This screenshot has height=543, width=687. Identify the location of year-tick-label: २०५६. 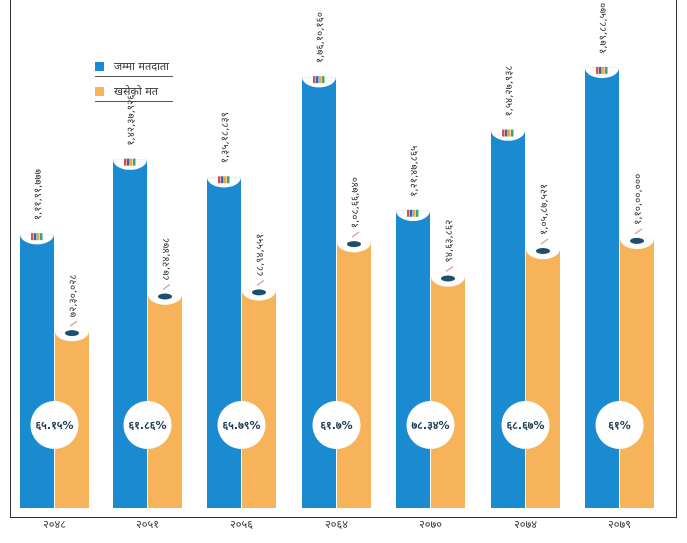
(241, 524).